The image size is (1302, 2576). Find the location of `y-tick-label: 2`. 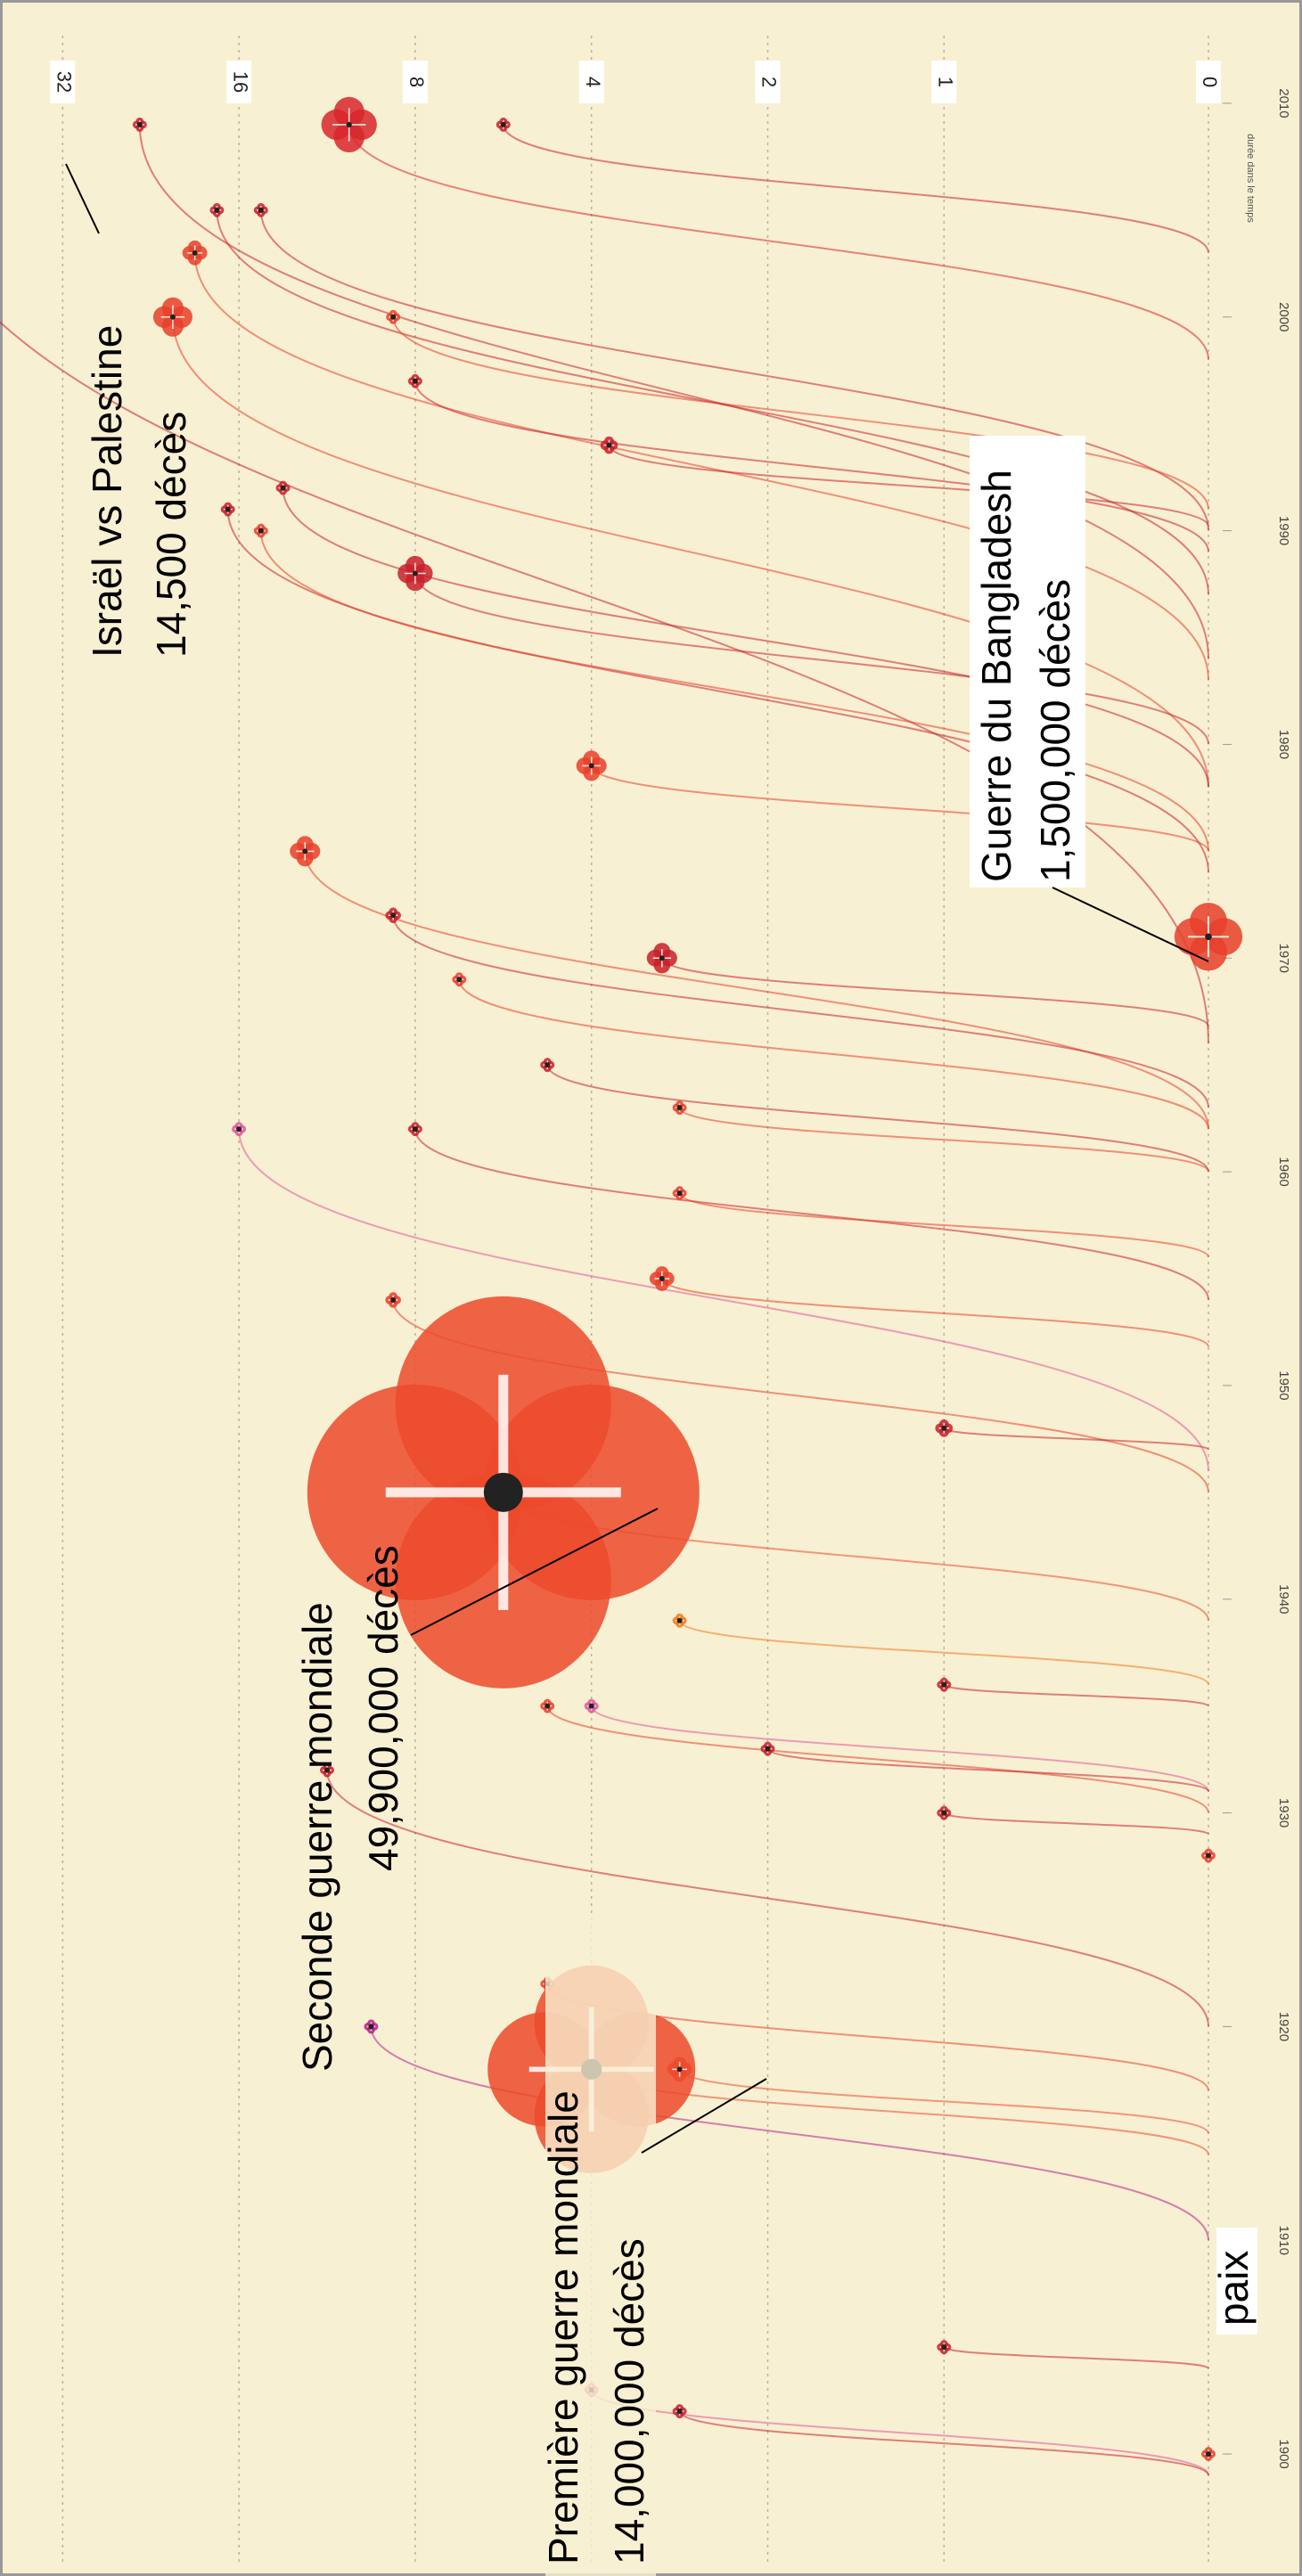

y-tick-label: 2 is located at coordinates (770, 82).